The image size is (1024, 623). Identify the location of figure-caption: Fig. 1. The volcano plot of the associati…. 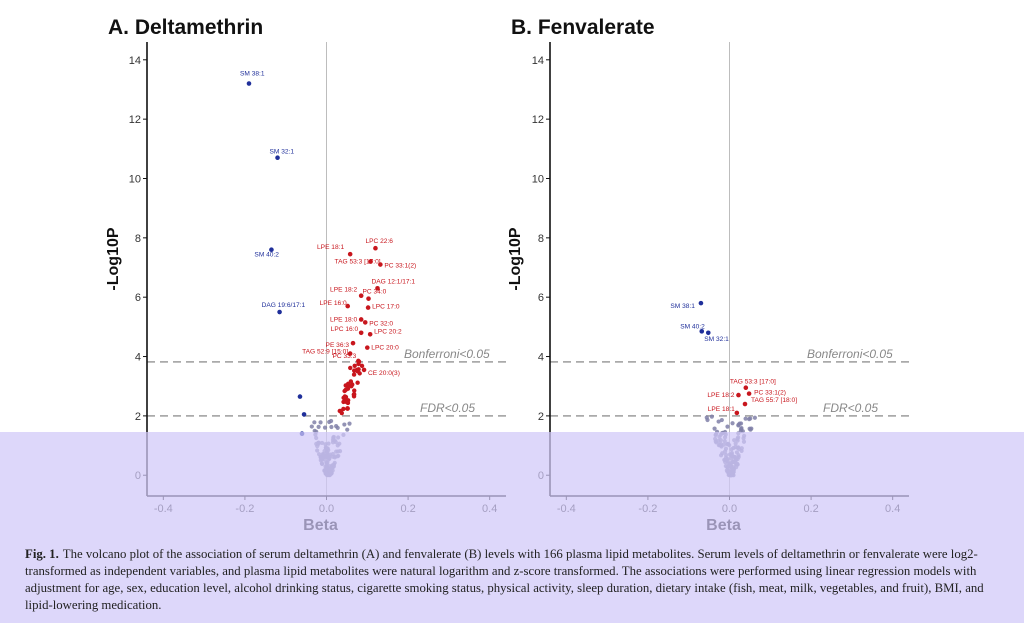
(512, 580).